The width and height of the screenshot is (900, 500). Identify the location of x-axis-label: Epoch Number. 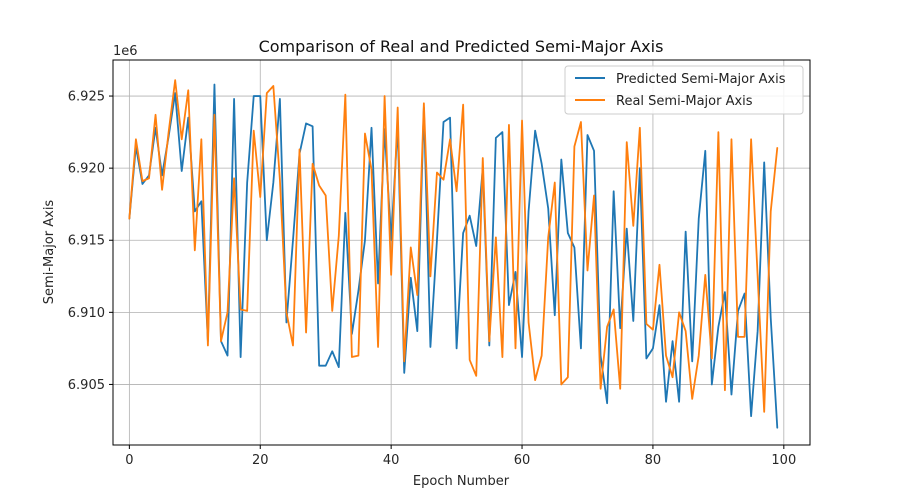
(461, 481).